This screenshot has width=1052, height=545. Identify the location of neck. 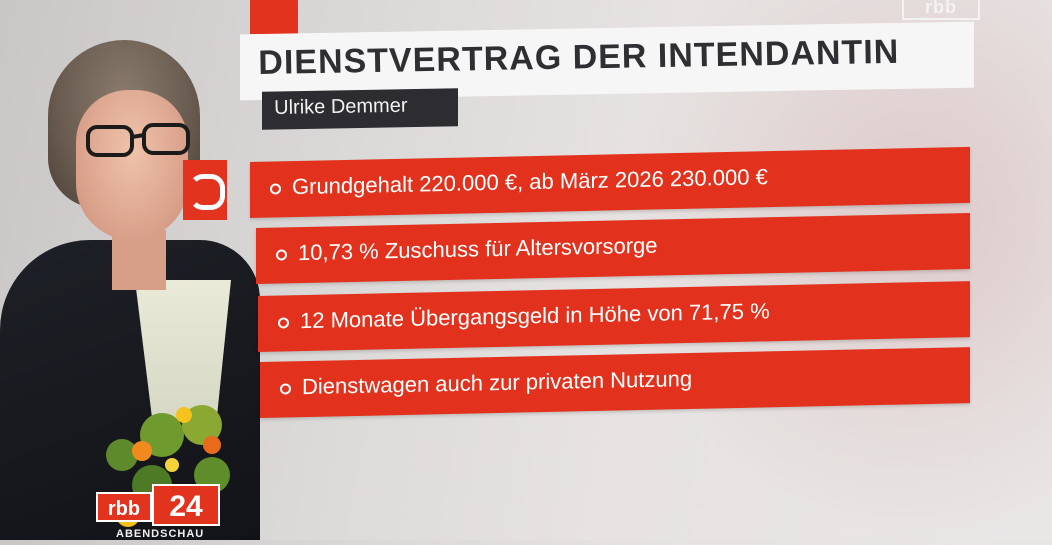
(139, 260).